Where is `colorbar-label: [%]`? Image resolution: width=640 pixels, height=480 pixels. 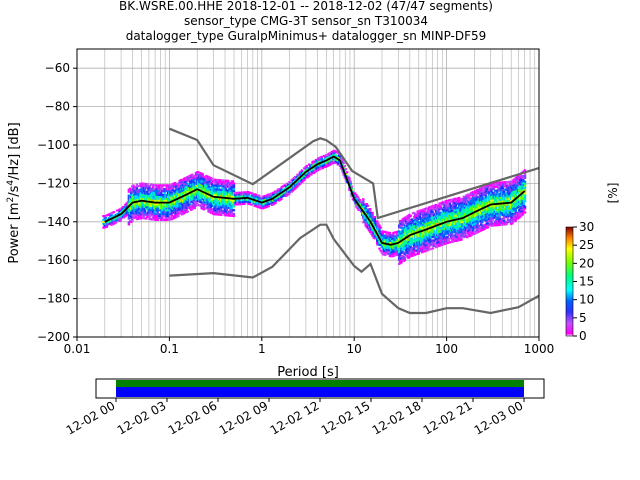 colorbar-label: [%] is located at coordinates (613, 193).